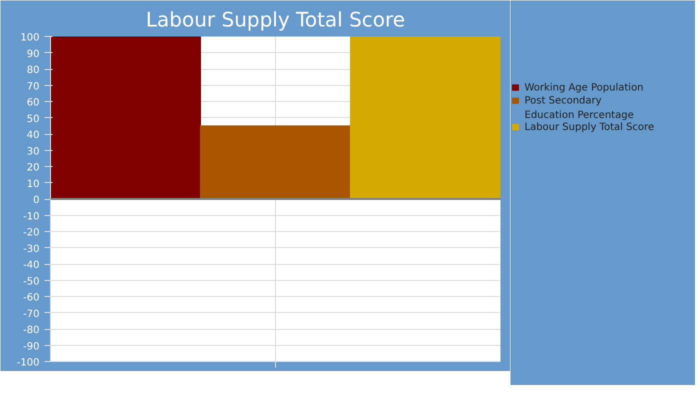  Describe the element at coordinates (28, 363) in the screenshot. I see `y-tick-label: -100` at that location.